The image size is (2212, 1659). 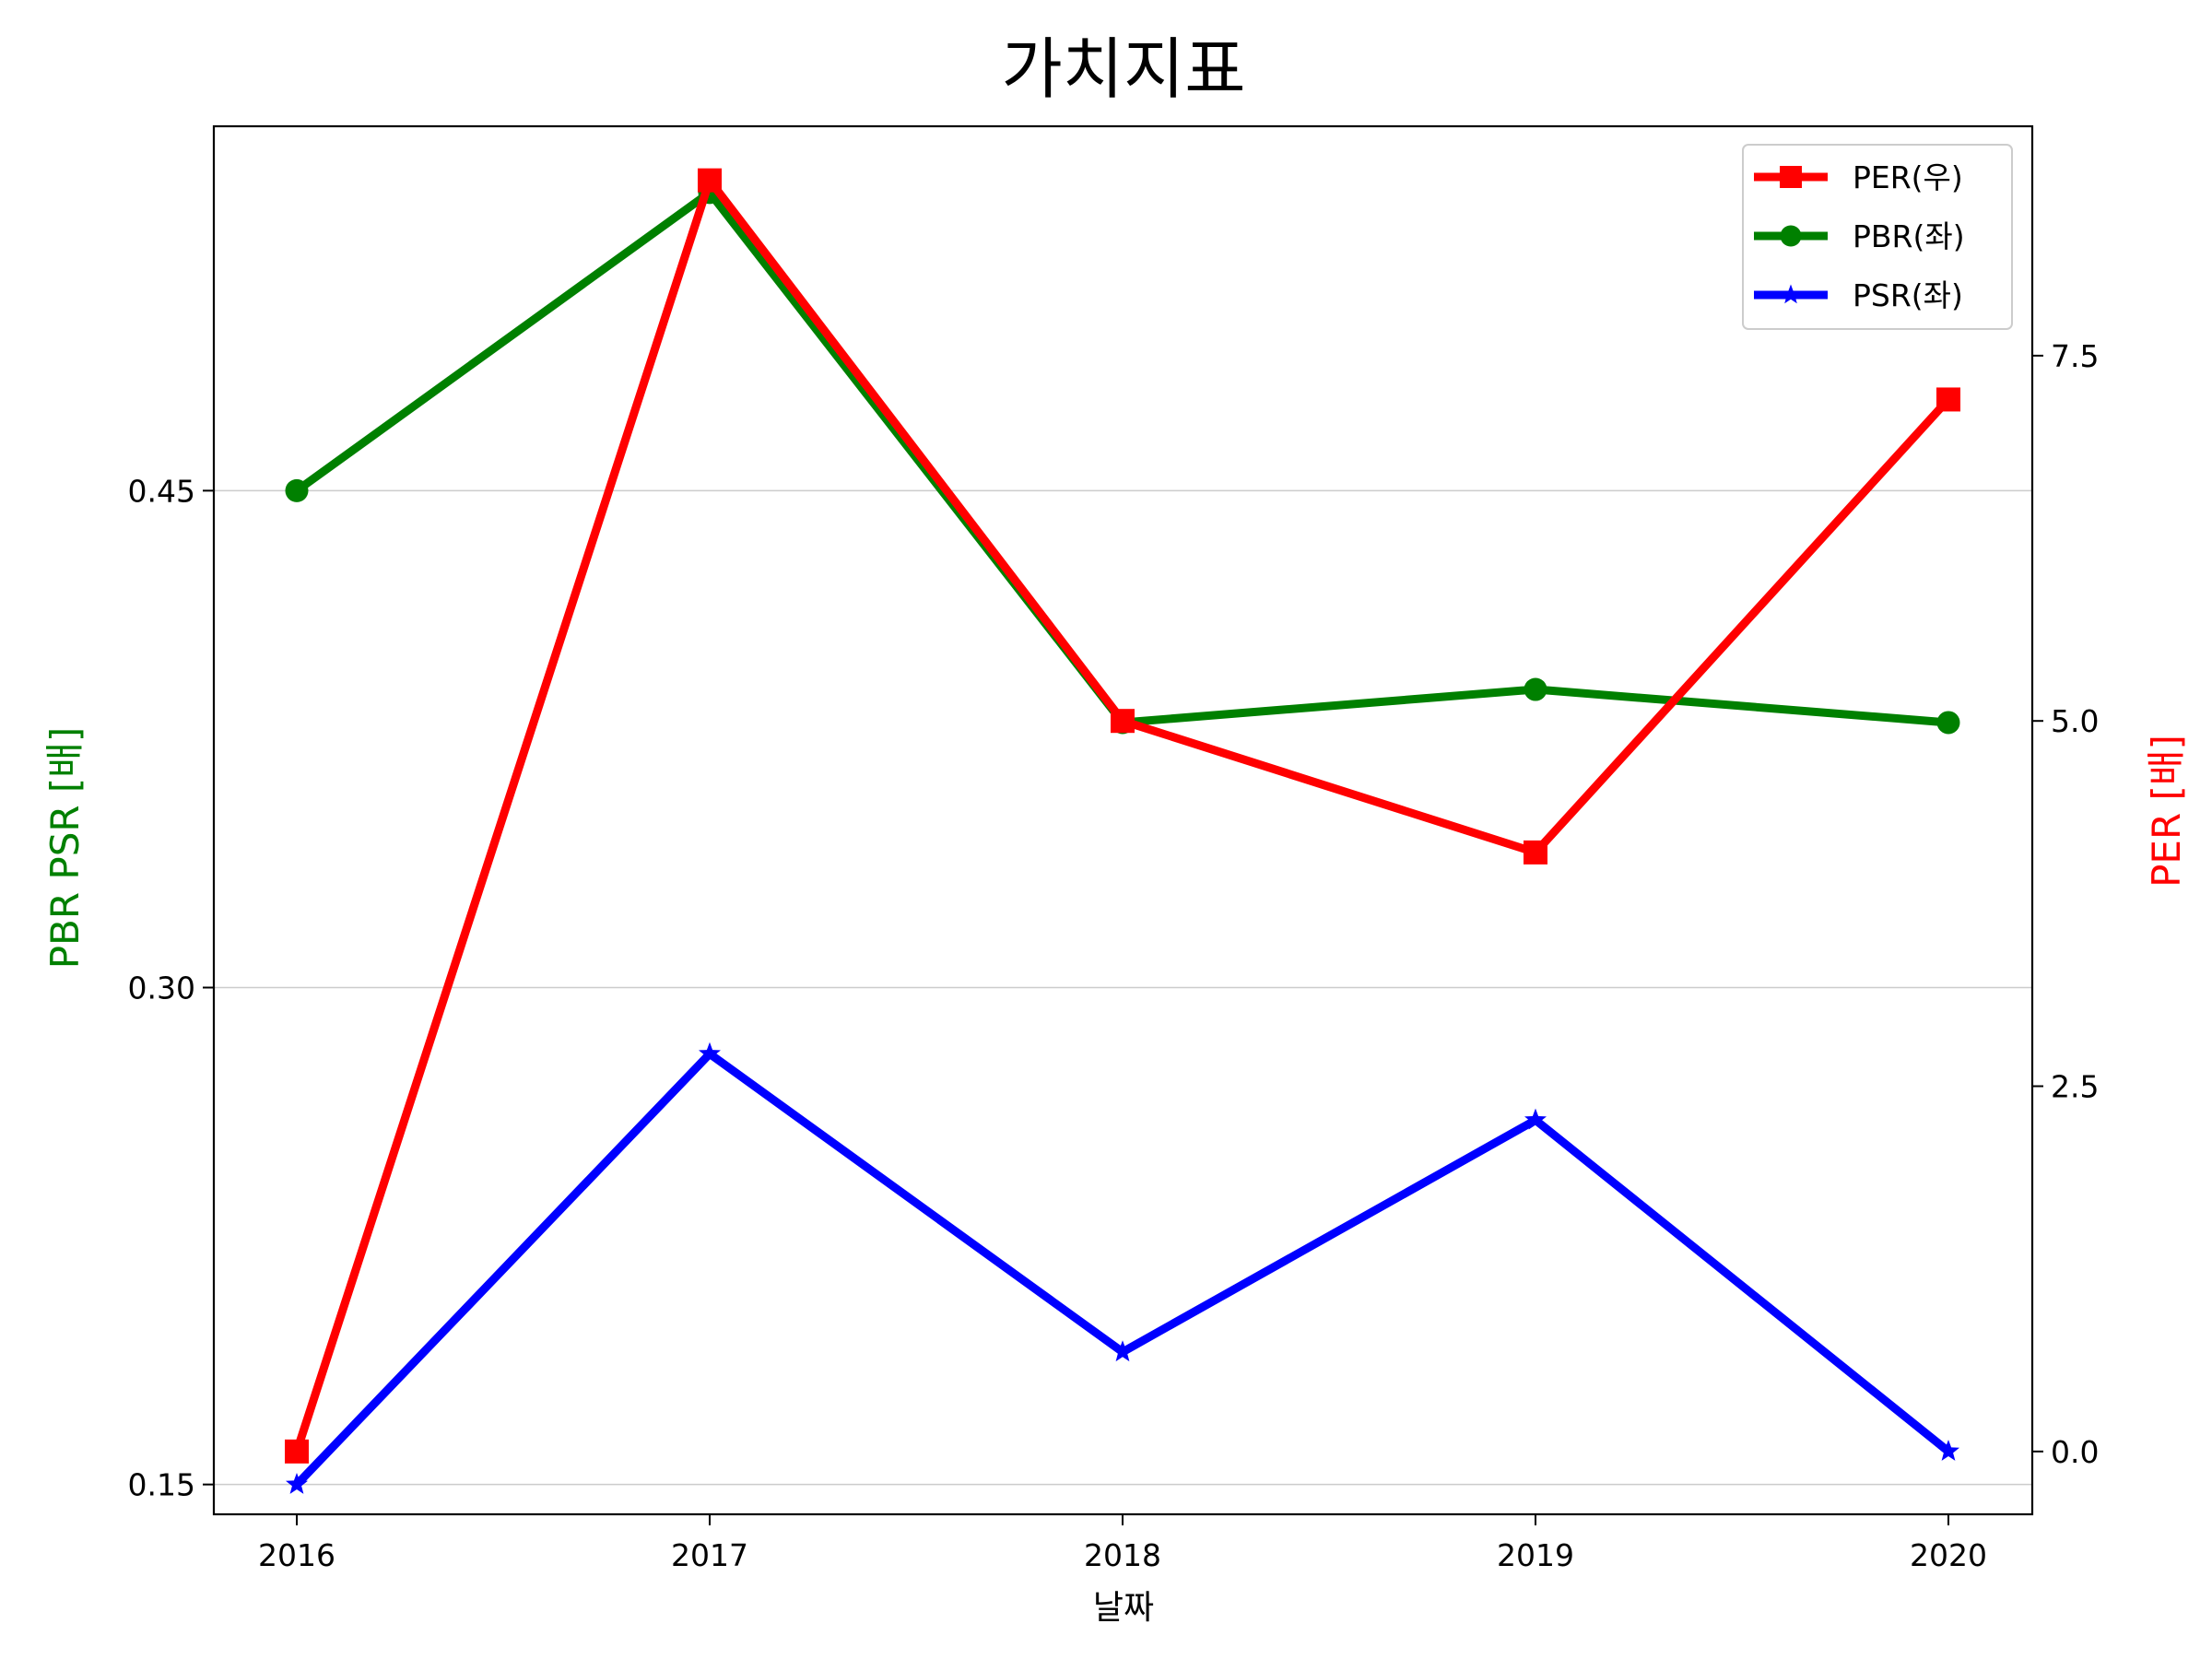 What do you see at coordinates (161, 1485) in the screenshot?
I see `left-y-tick-label: 0.15` at bounding box center [161, 1485].